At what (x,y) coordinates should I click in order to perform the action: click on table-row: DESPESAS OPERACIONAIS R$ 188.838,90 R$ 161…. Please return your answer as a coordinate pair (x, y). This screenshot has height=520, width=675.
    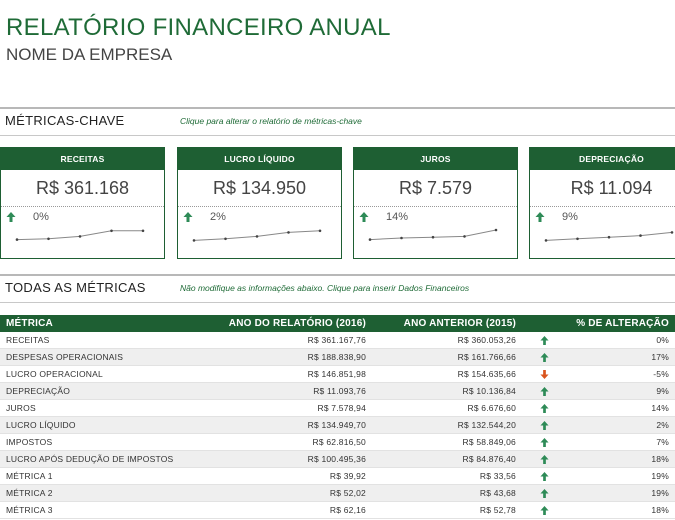
    Looking at the image, I should click on (337, 357).